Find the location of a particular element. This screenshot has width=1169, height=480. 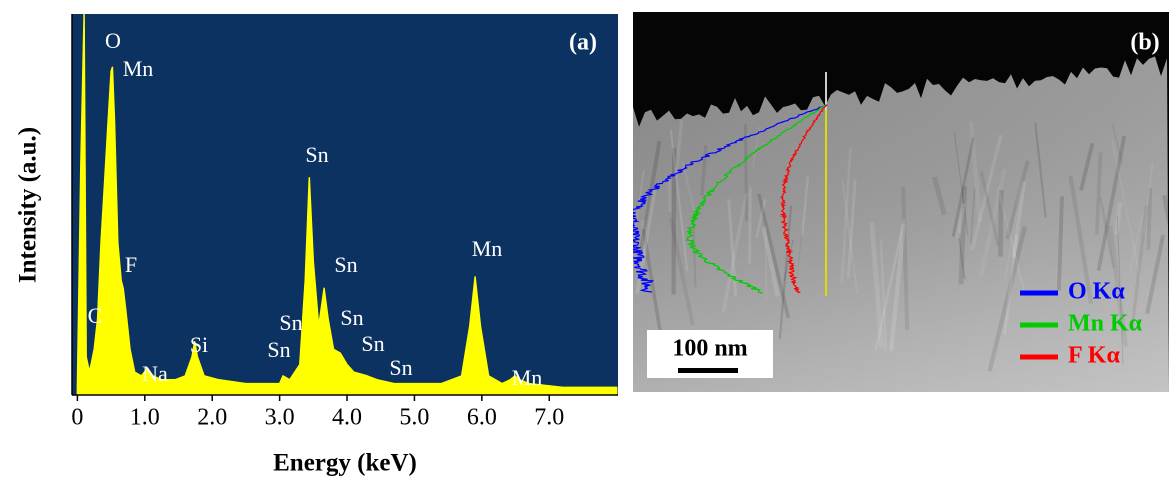

x-tick-label: 3.0 is located at coordinates (280, 418).